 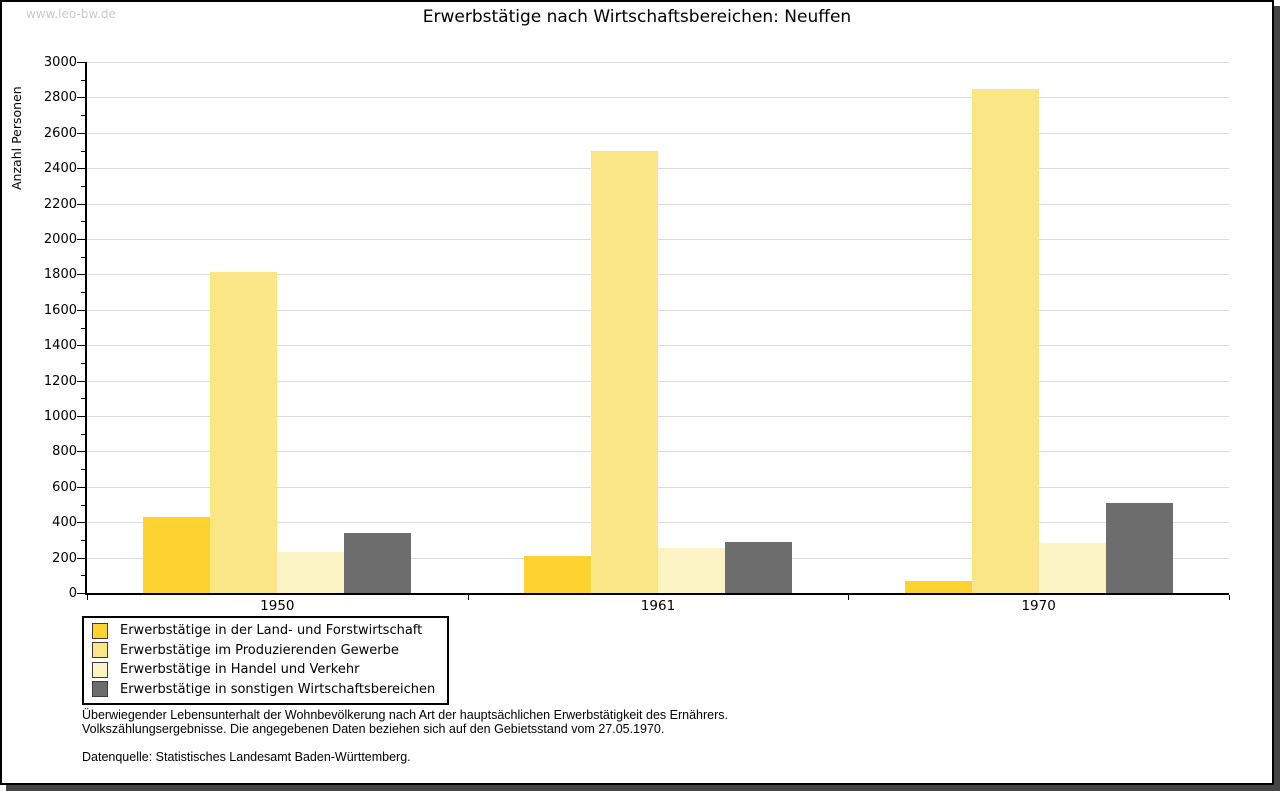 I want to click on x-axis-label: 1961, so click(x=658, y=606).